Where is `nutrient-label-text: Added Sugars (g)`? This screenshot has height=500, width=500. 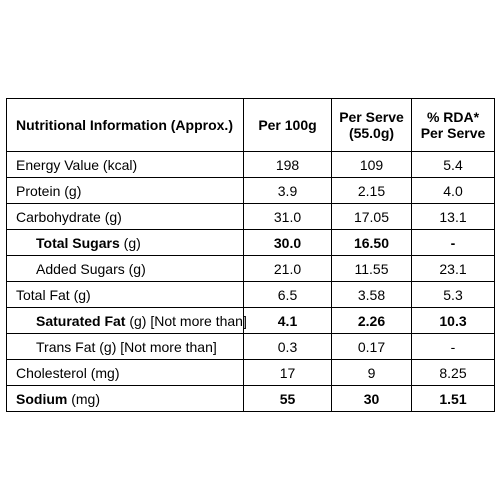 nutrient-label-text: Added Sugars (g) is located at coordinates (91, 268).